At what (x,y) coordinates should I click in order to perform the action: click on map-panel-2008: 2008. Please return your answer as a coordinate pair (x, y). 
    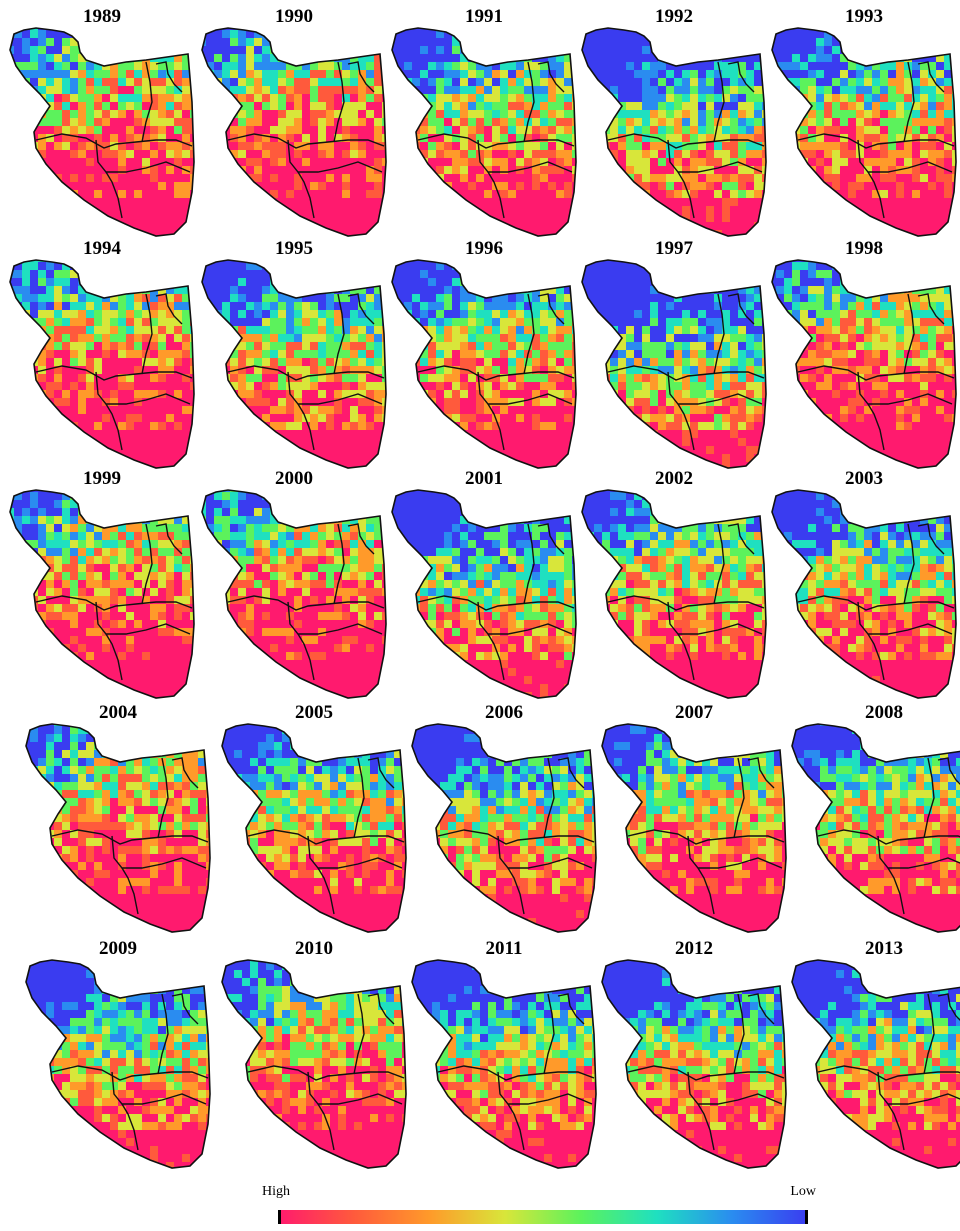
    Looking at the image, I should click on (874, 822).